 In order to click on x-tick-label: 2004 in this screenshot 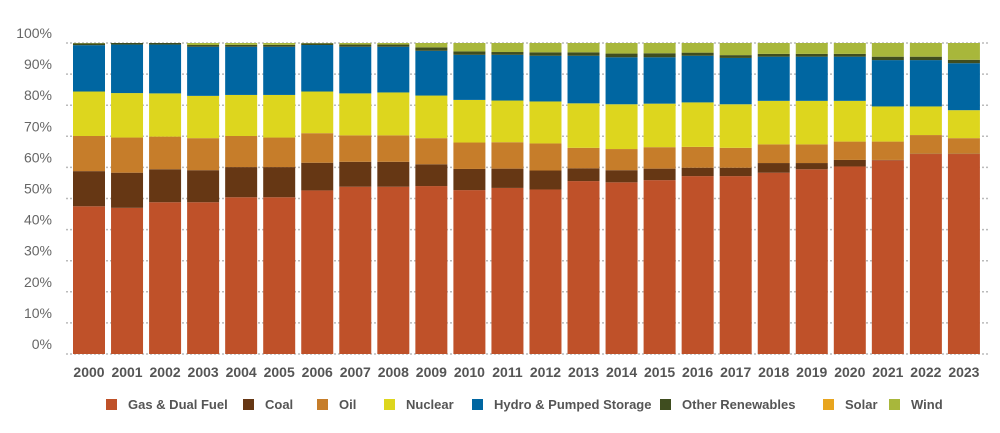, I will do `click(241, 372)`.